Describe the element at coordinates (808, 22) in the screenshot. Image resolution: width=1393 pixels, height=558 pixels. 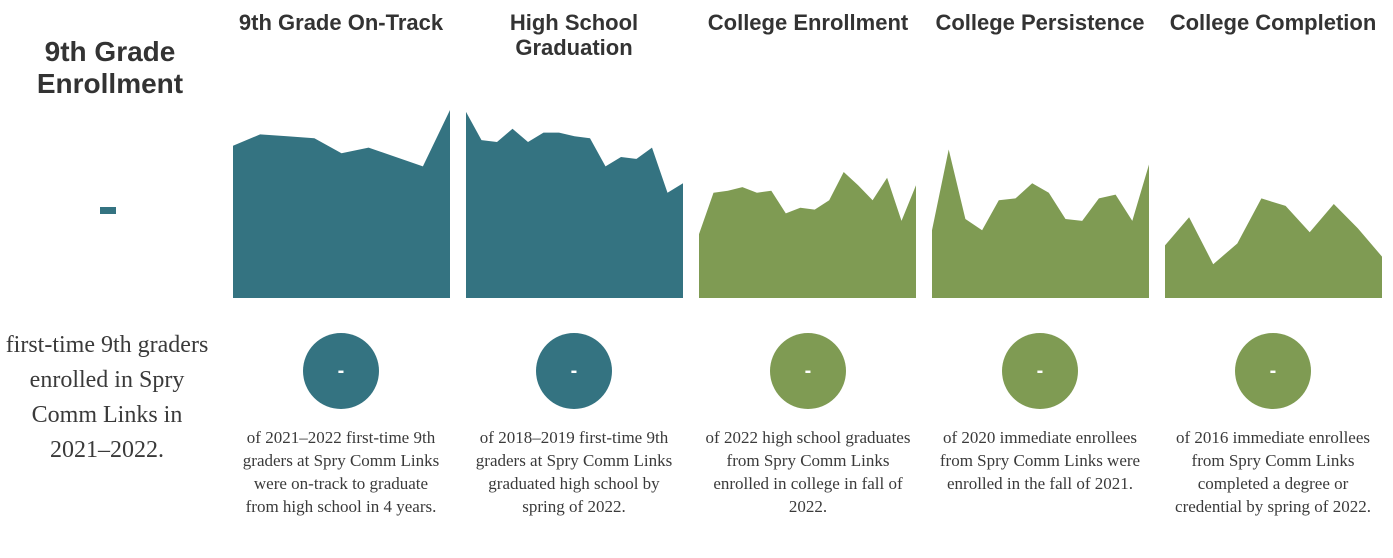
I see `stage-title-3: College Enrollment` at that location.